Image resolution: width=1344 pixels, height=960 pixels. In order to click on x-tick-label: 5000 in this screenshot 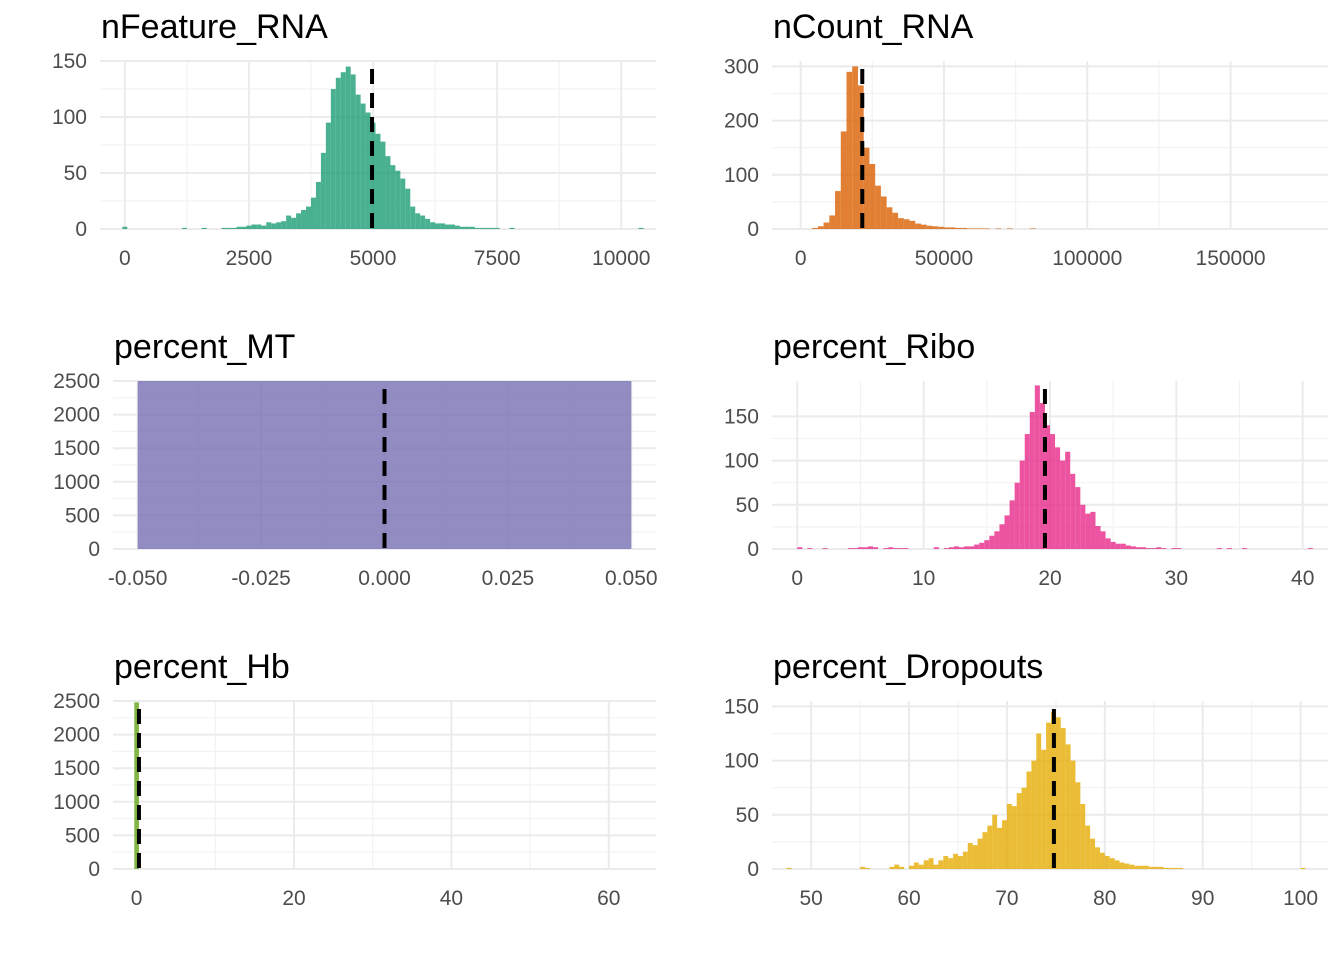, I will do `click(373, 258)`.